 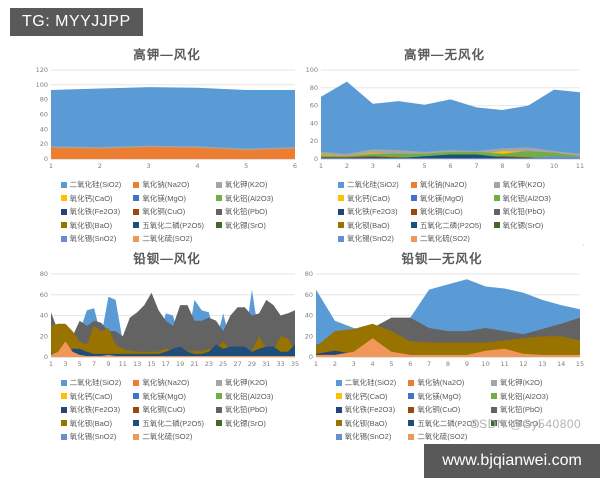 What do you see at coordinates (136, 211) in the screenshot?
I see `legend-swatch-CuO` at bounding box center [136, 211].